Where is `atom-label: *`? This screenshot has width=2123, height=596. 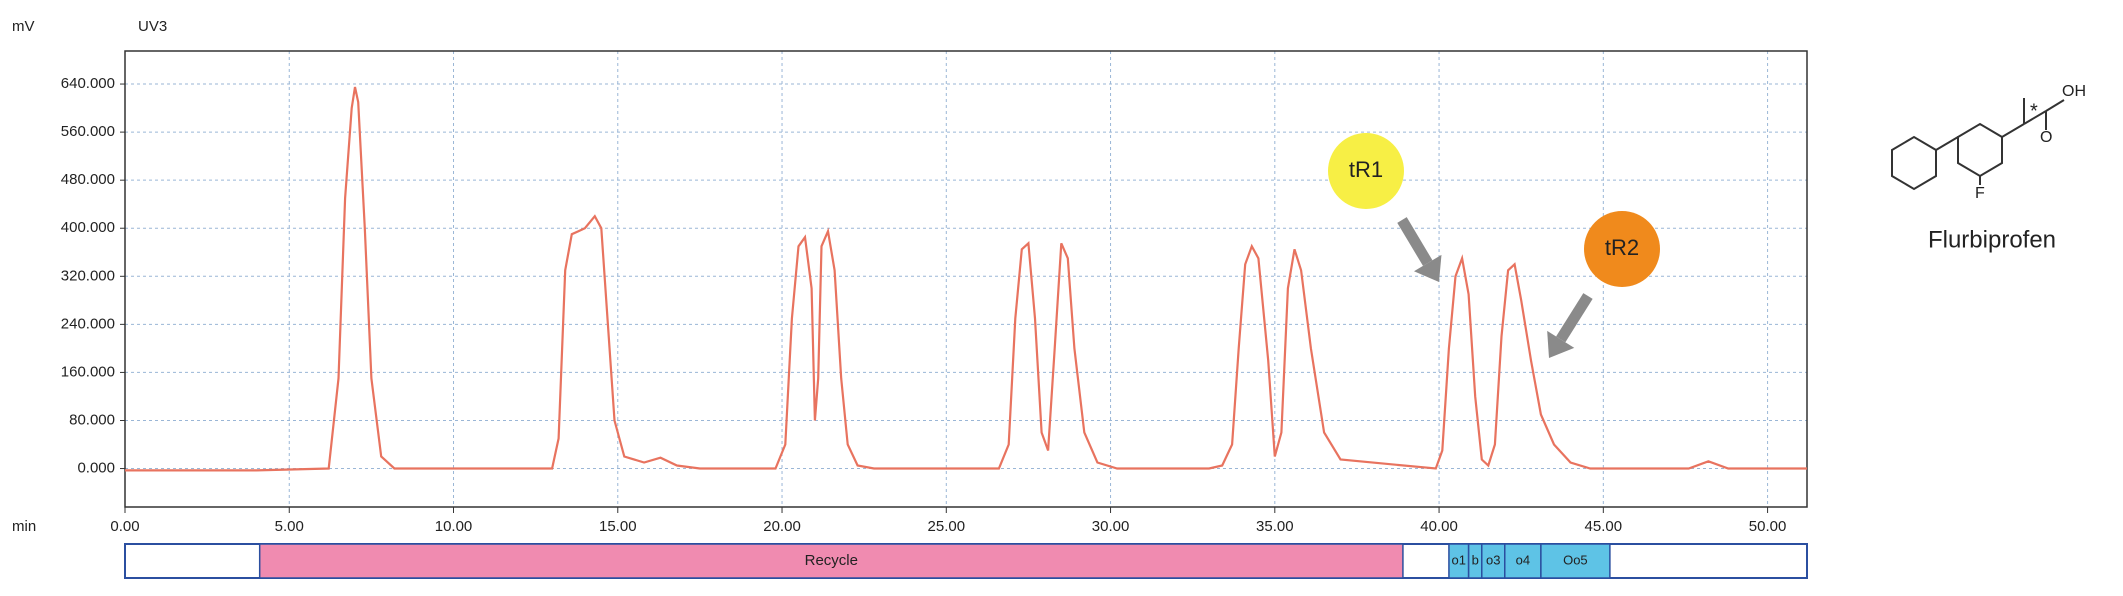
atom-label: * is located at coordinates (2034, 111).